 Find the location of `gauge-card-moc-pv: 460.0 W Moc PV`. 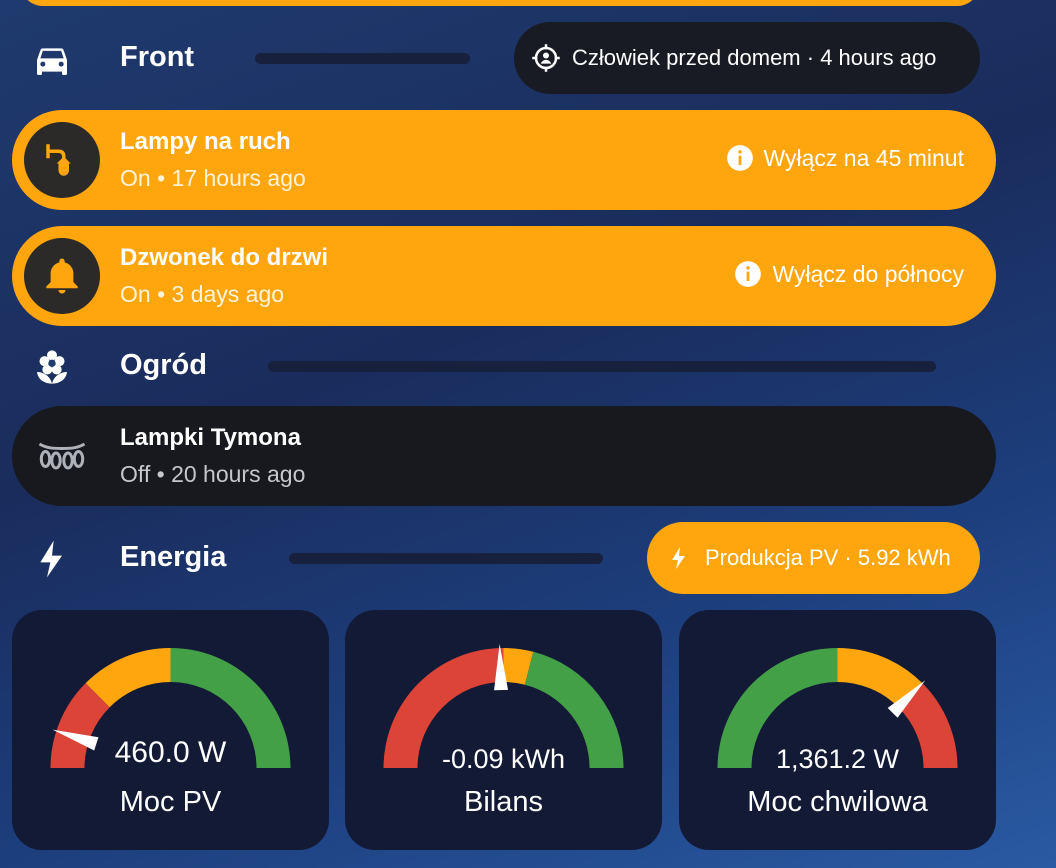

gauge-card-moc-pv: 460.0 W Moc PV is located at coordinates (170, 730).